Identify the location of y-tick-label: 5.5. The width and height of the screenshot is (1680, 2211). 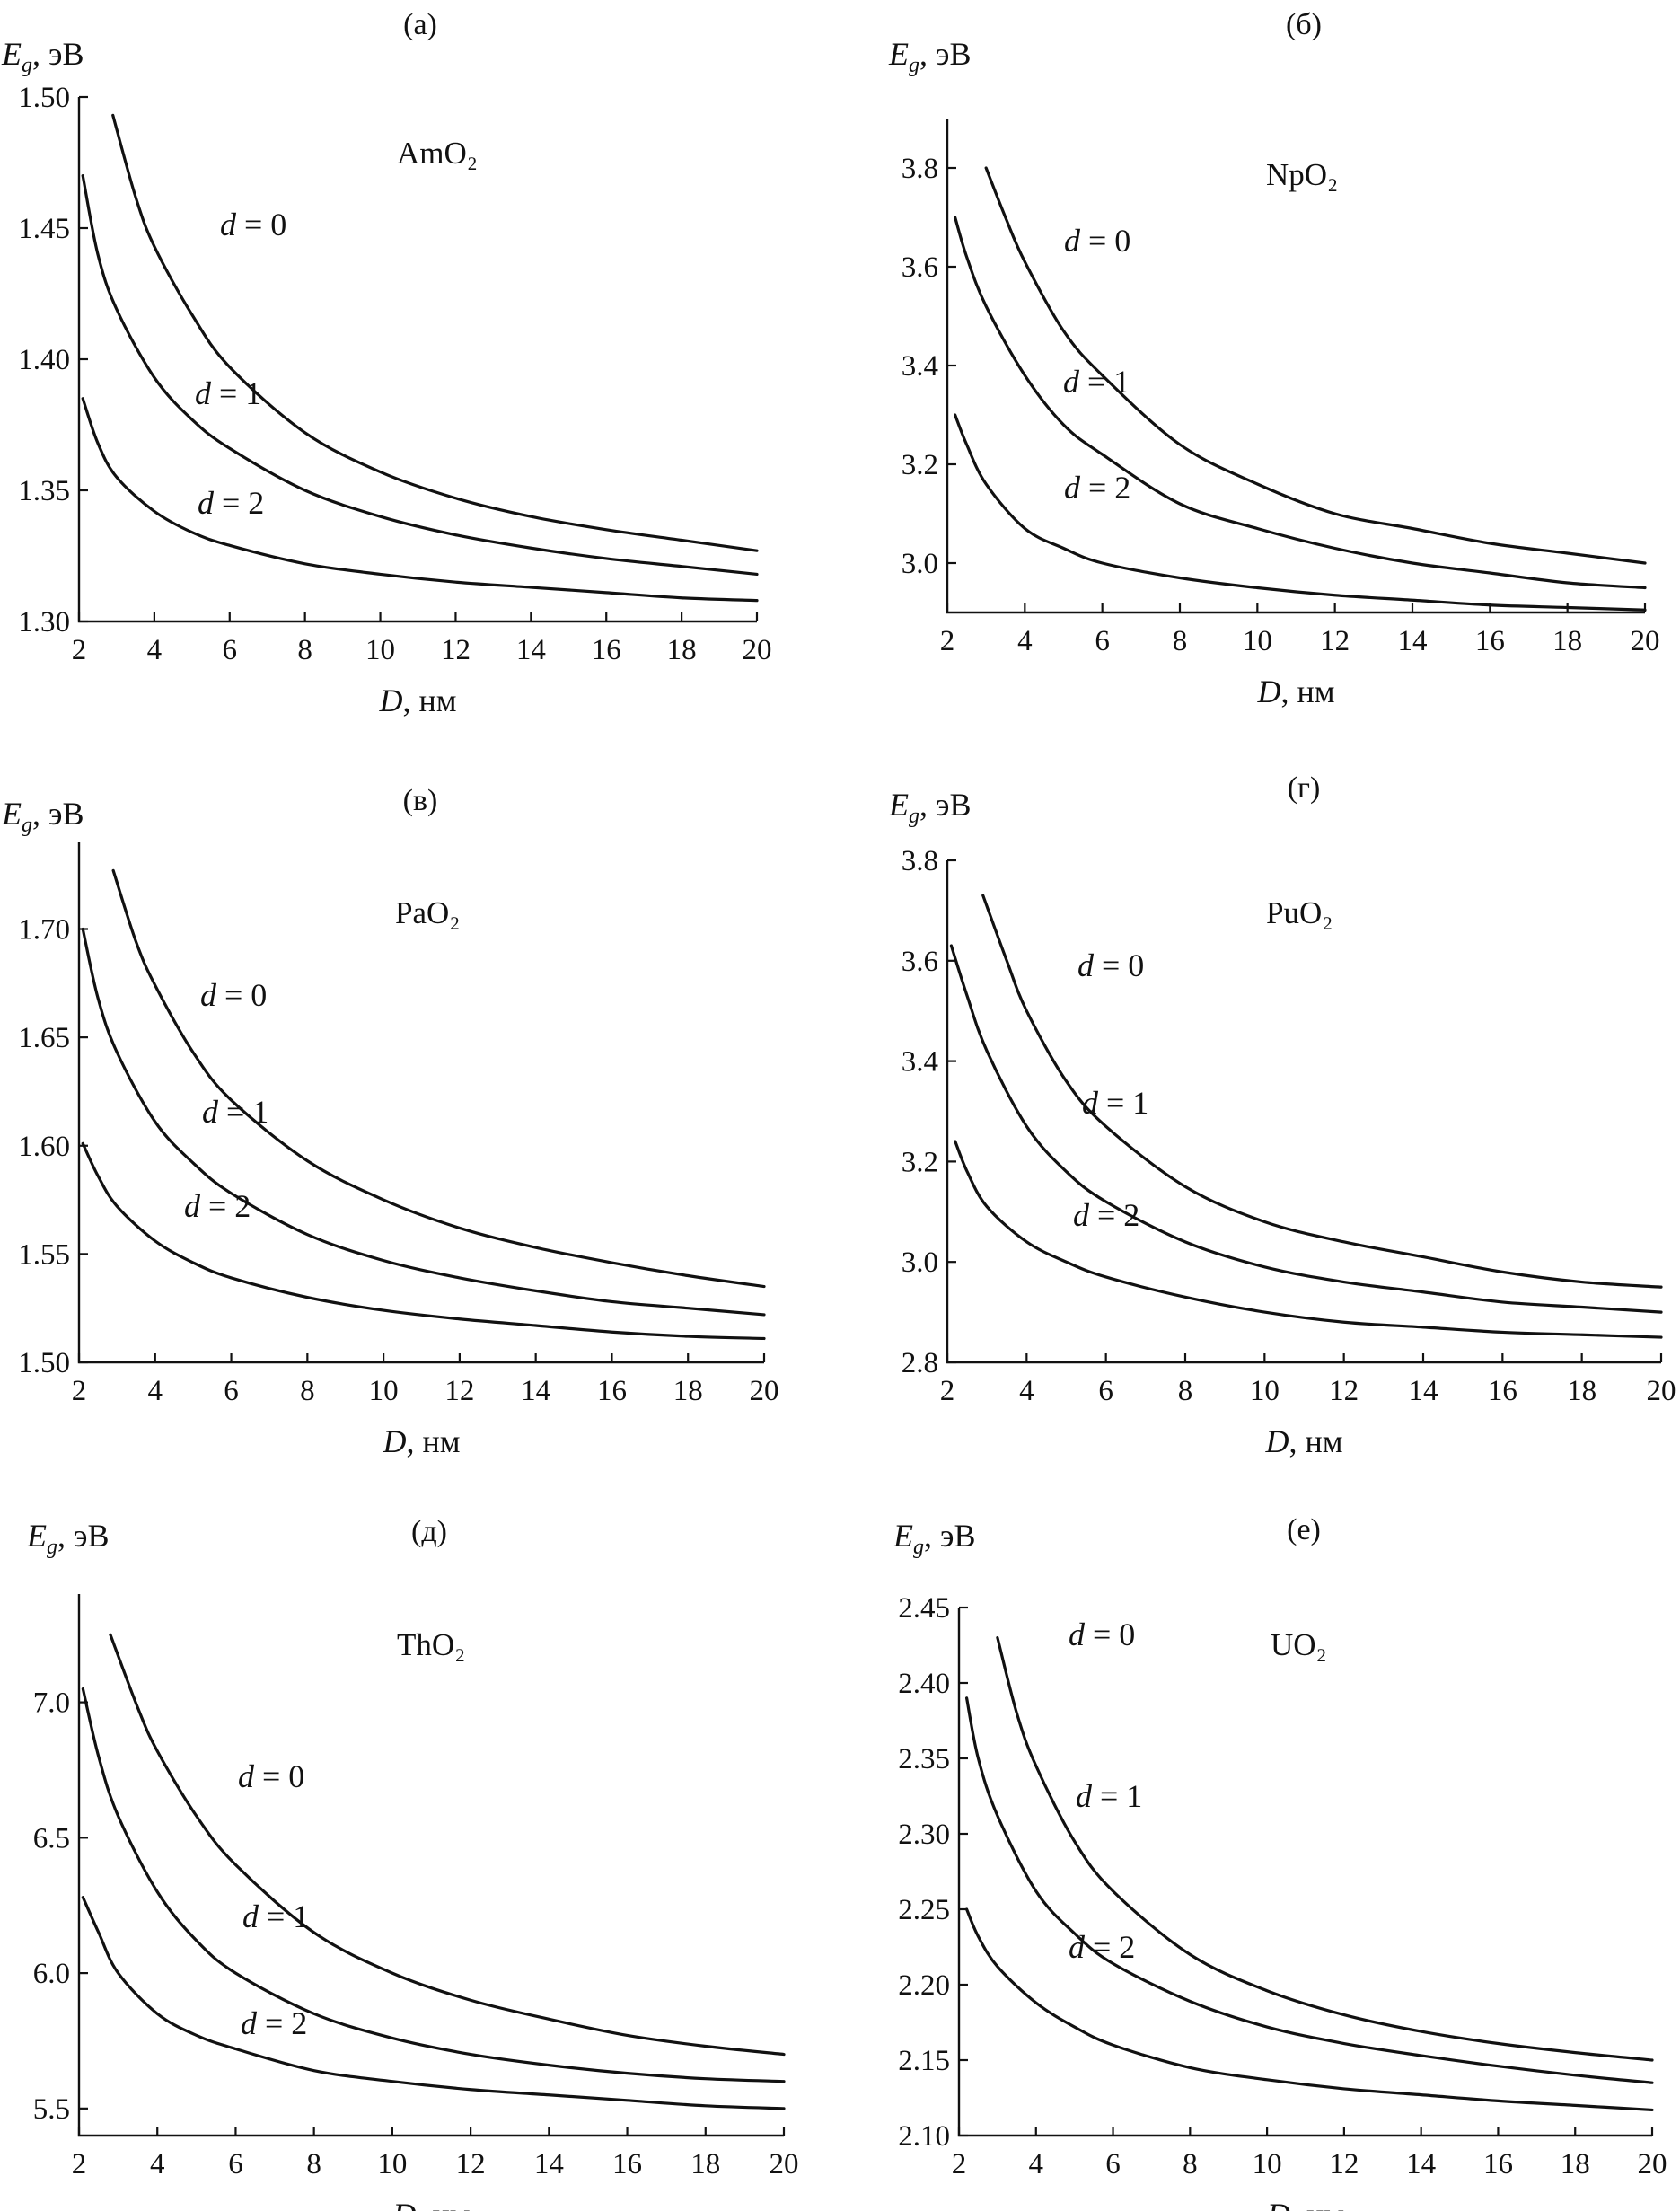
(51, 2109).